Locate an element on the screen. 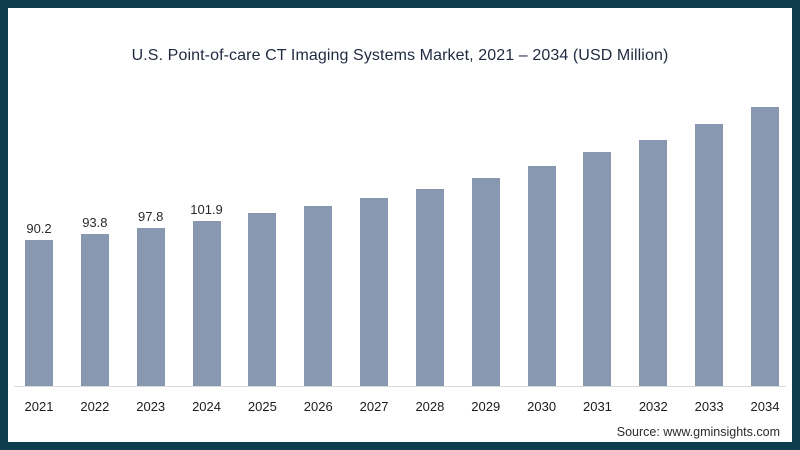 This screenshot has height=450, width=800. bar-2030 is located at coordinates (541, 276).